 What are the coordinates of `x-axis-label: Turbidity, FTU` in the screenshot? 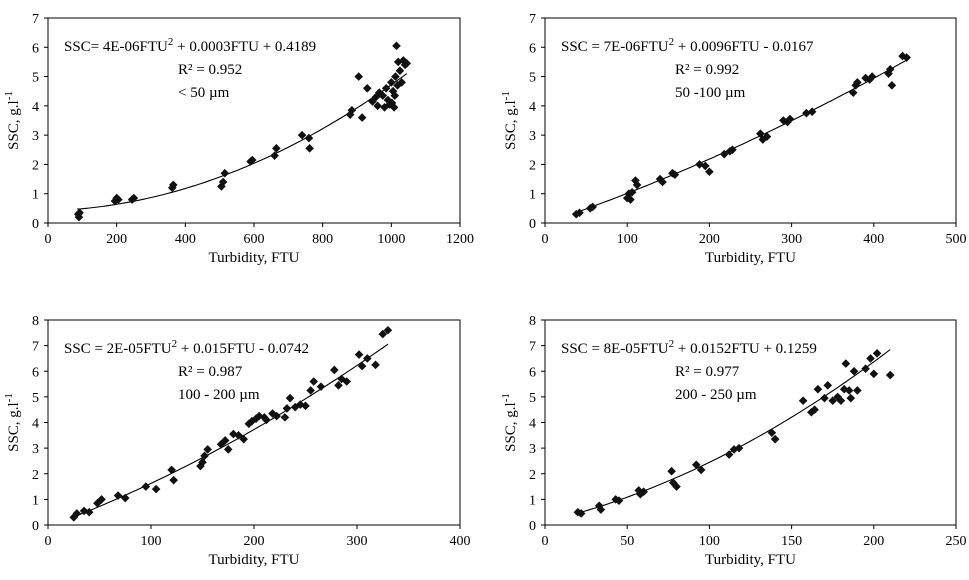 It's located at (254, 258).